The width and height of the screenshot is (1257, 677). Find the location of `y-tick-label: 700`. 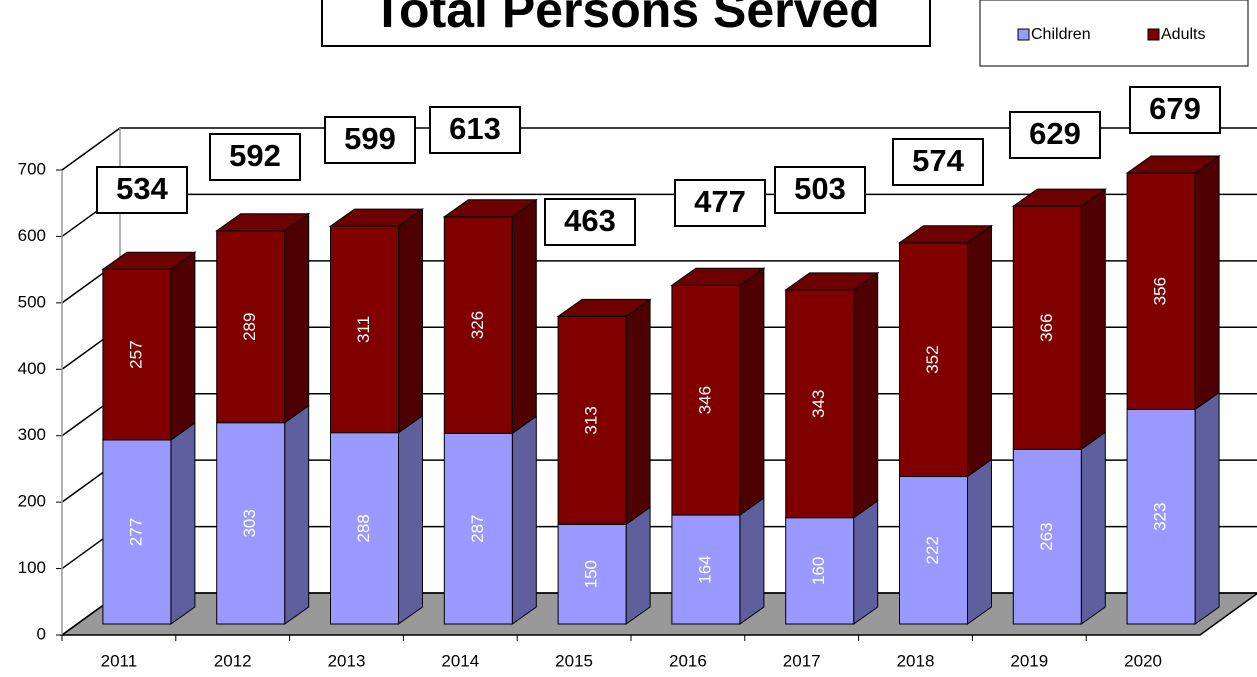

y-tick-label: 700 is located at coordinates (32, 168).